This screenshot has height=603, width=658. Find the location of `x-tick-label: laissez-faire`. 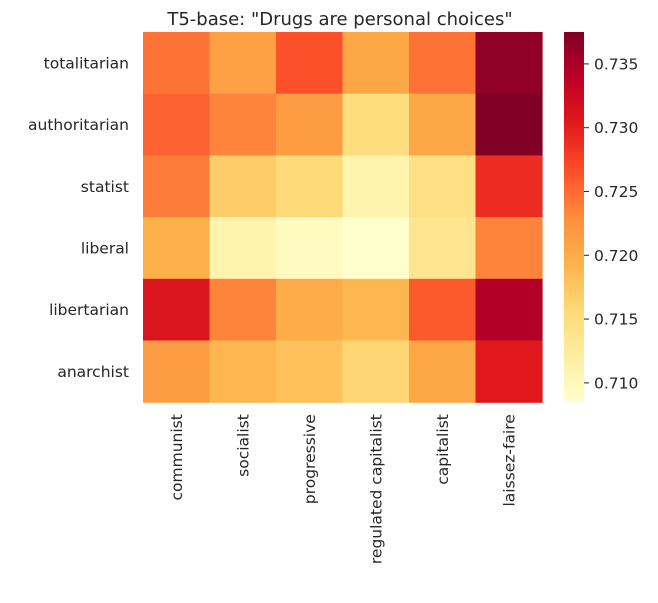

x-tick-label: laissez-faire is located at coordinates (509, 460).